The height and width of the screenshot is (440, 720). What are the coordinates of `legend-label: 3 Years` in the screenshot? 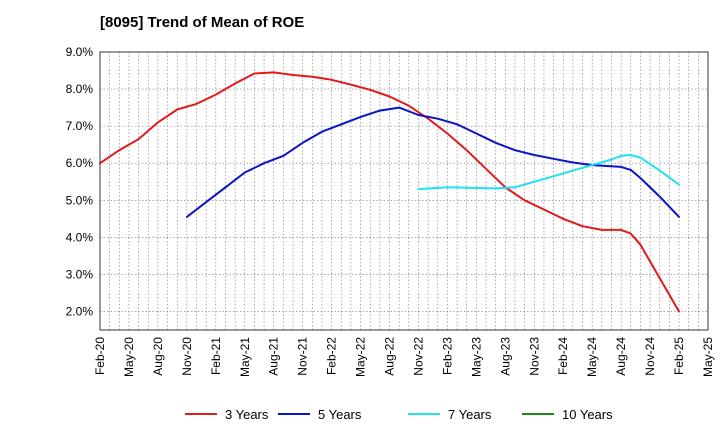 It's located at (247, 414).